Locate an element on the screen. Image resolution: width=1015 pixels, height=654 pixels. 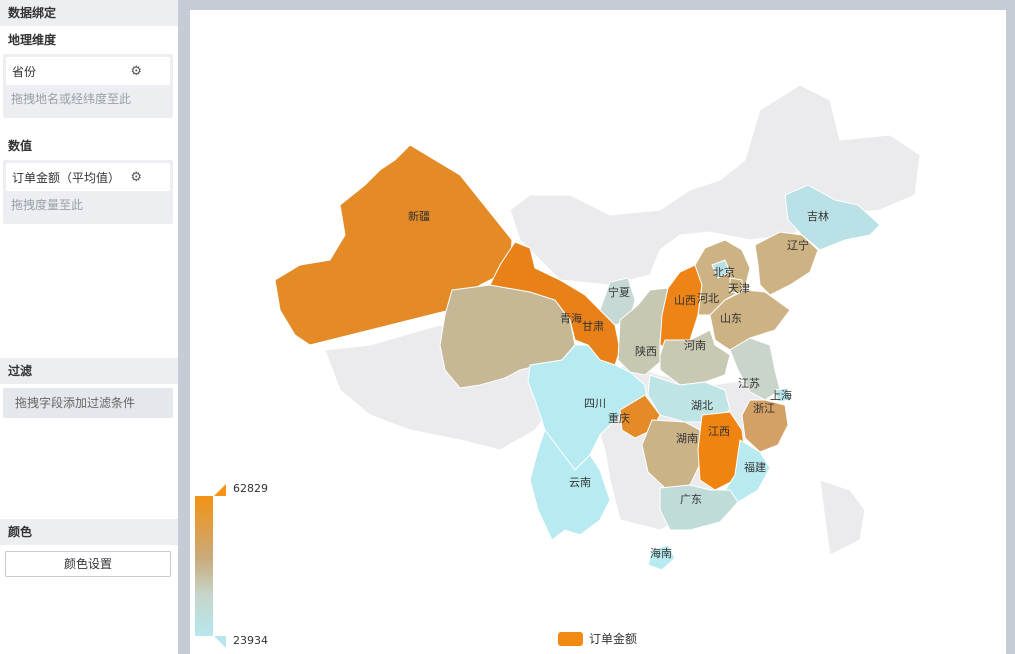
province-gansu is located at coordinates (555, 303).